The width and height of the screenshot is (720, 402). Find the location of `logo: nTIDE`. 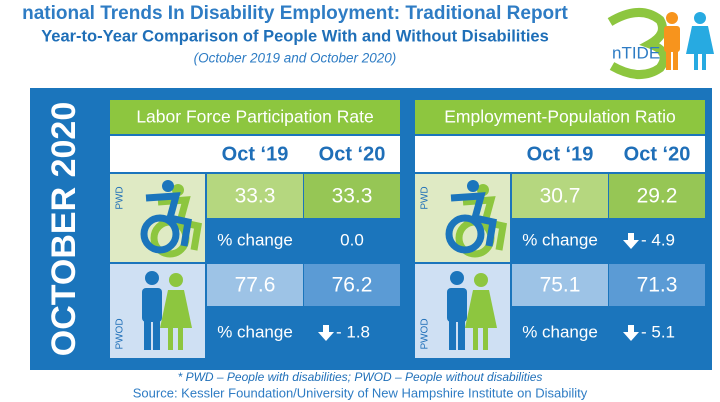

logo: nTIDE is located at coordinates (660, 43).